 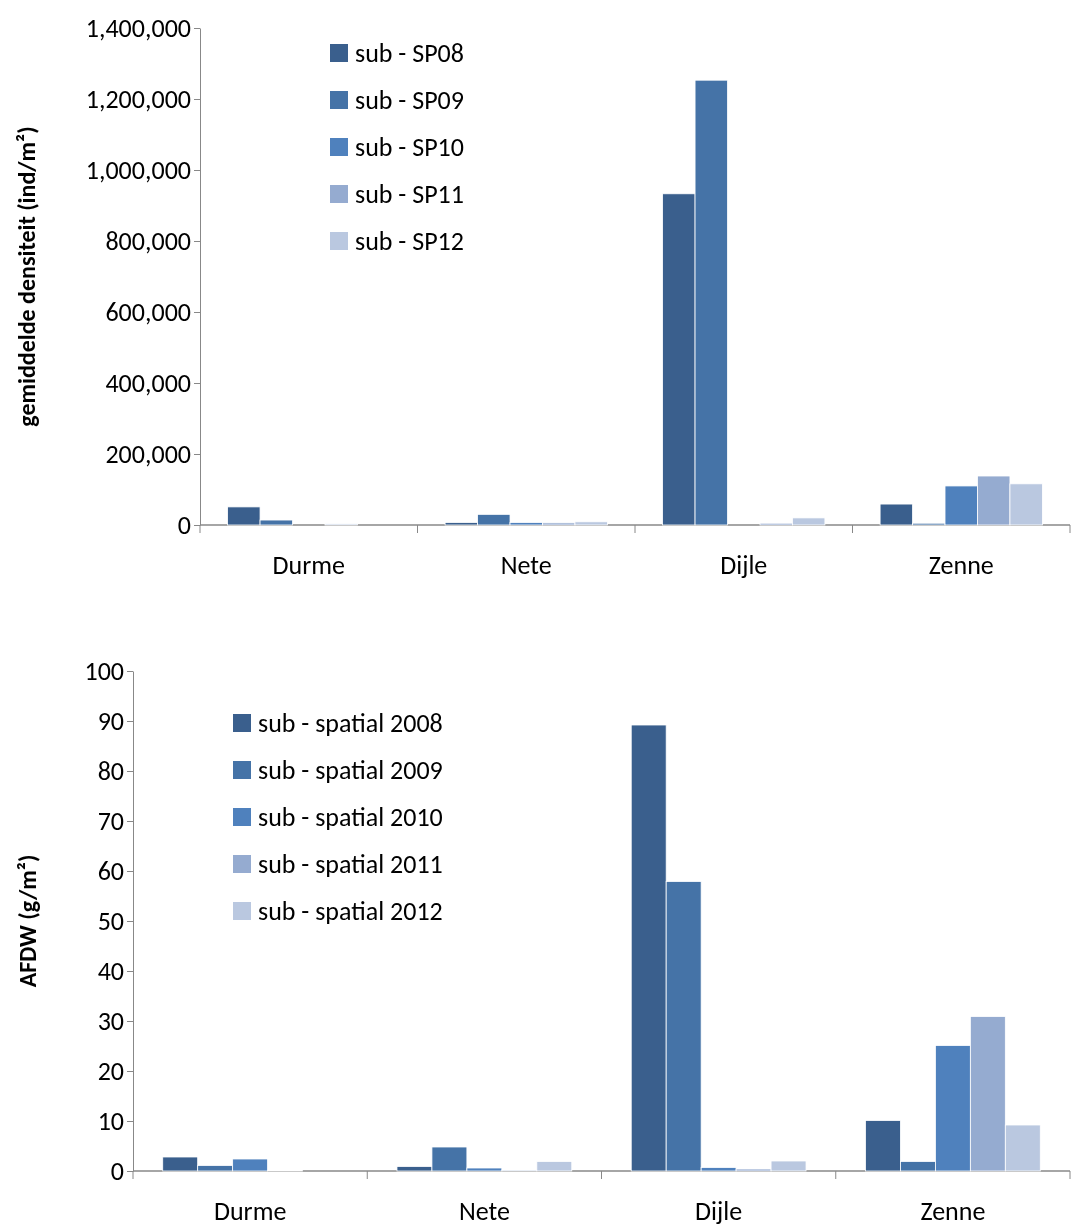 I want to click on legend-label: sub - SP12, so click(x=409, y=241).